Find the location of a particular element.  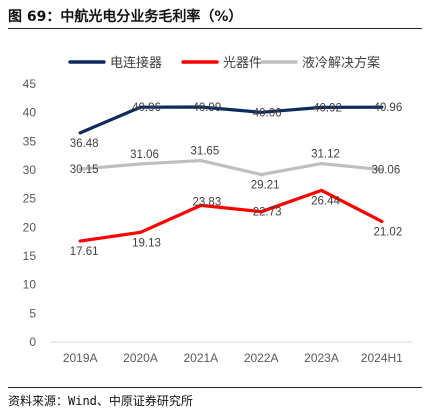

y-tick-label: 25 is located at coordinates (30, 199).